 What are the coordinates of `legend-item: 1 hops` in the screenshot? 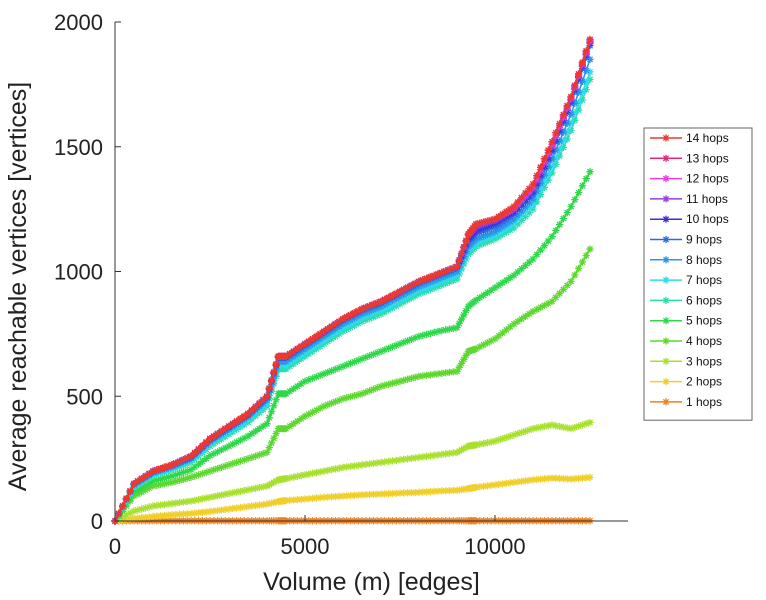 It's located at (686, 402).